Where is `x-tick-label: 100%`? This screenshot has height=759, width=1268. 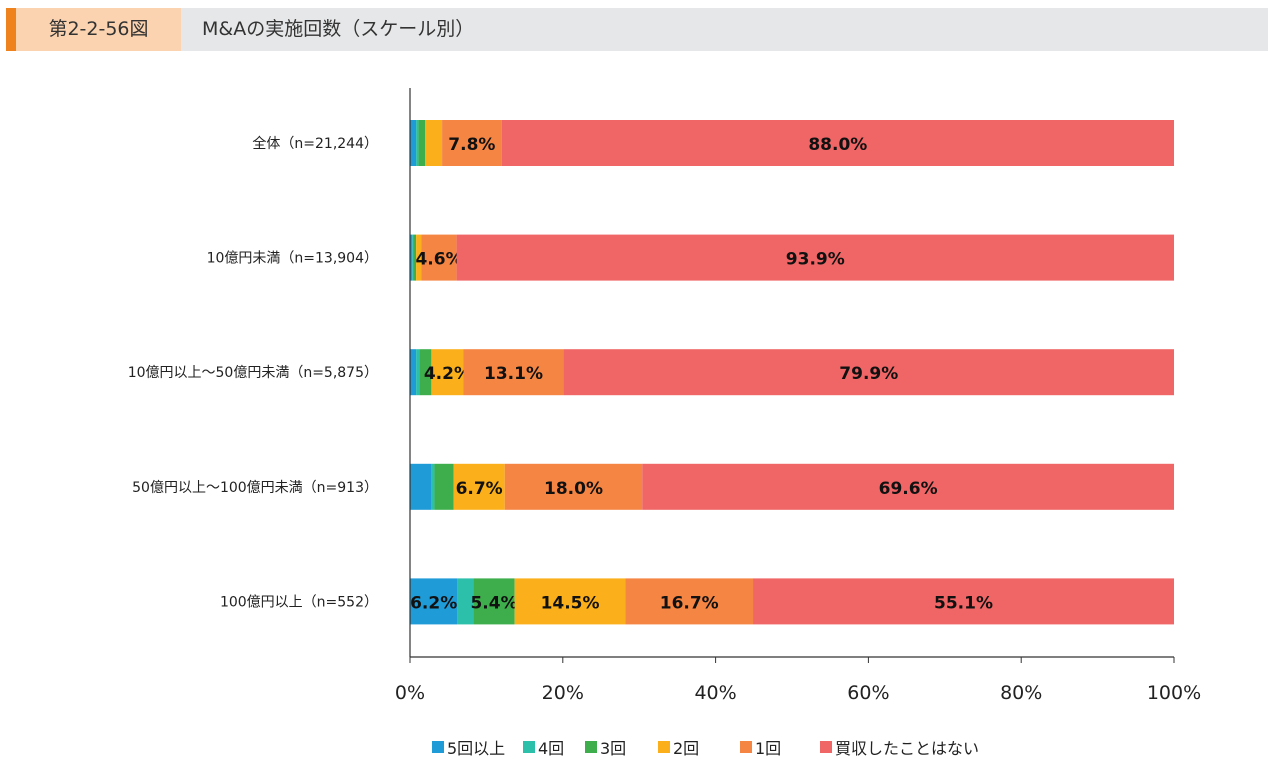 x-tick-label: 100% is located at coordinates (1174, 693).